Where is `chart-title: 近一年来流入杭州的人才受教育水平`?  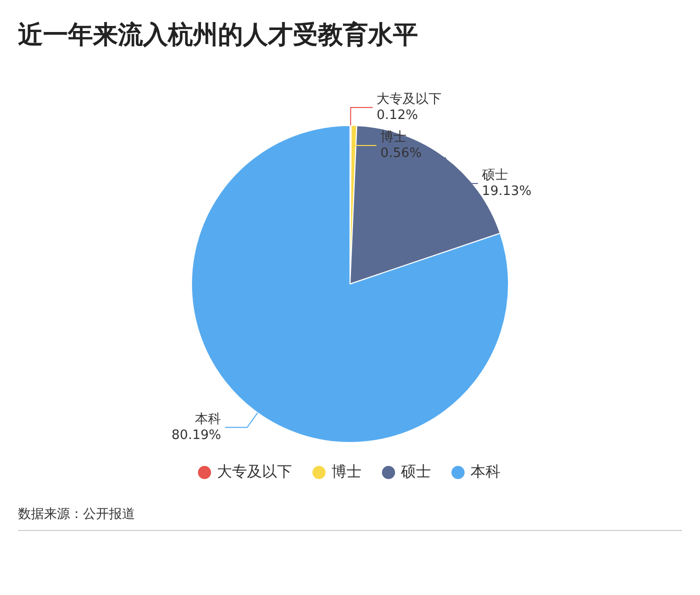 chart-title: 近一年来流入杭州的人才受教育水平 is located at coordinates (218, 35).